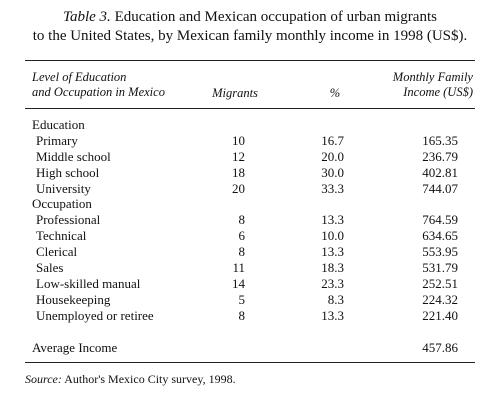 The image size is (500, 409). Describe the element at coordinates (335, 93) in the screenshot. I see `header-percent: %` at that location.